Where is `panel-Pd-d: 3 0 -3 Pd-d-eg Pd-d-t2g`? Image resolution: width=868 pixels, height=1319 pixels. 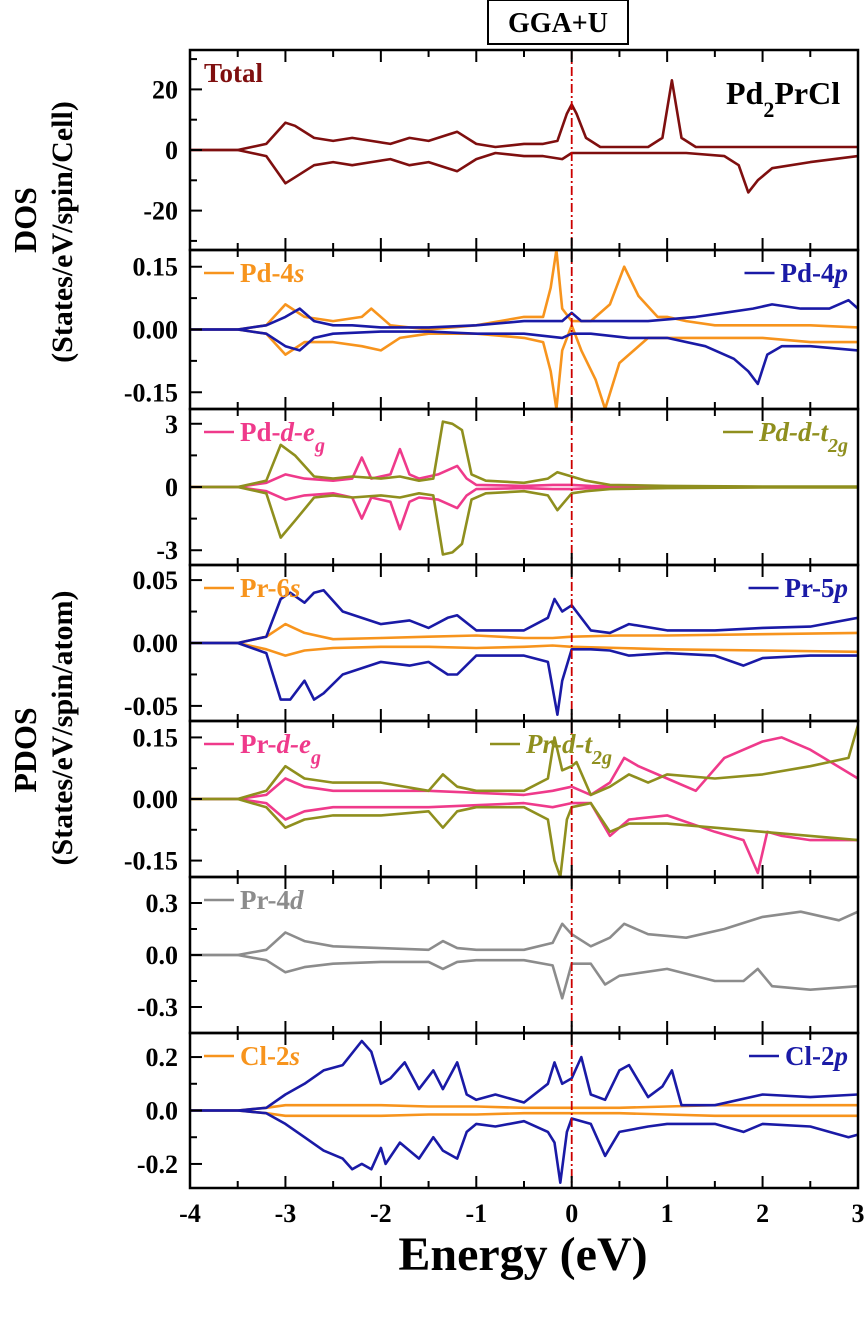
panel-Pd-d: 3 0 -3 Pd-d-eg Pd-d-t2g is located at coordinates (508, 487).